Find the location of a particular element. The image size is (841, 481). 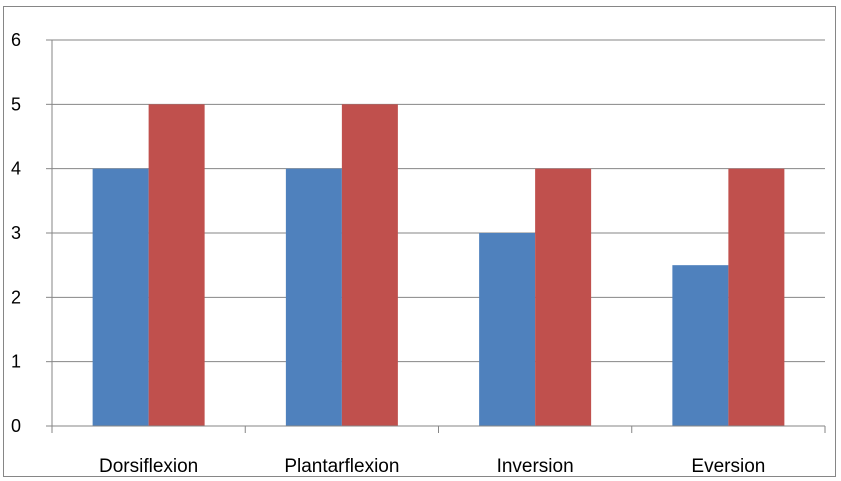

y-tick-label-5: 5 is located at coordinates (16, 104).